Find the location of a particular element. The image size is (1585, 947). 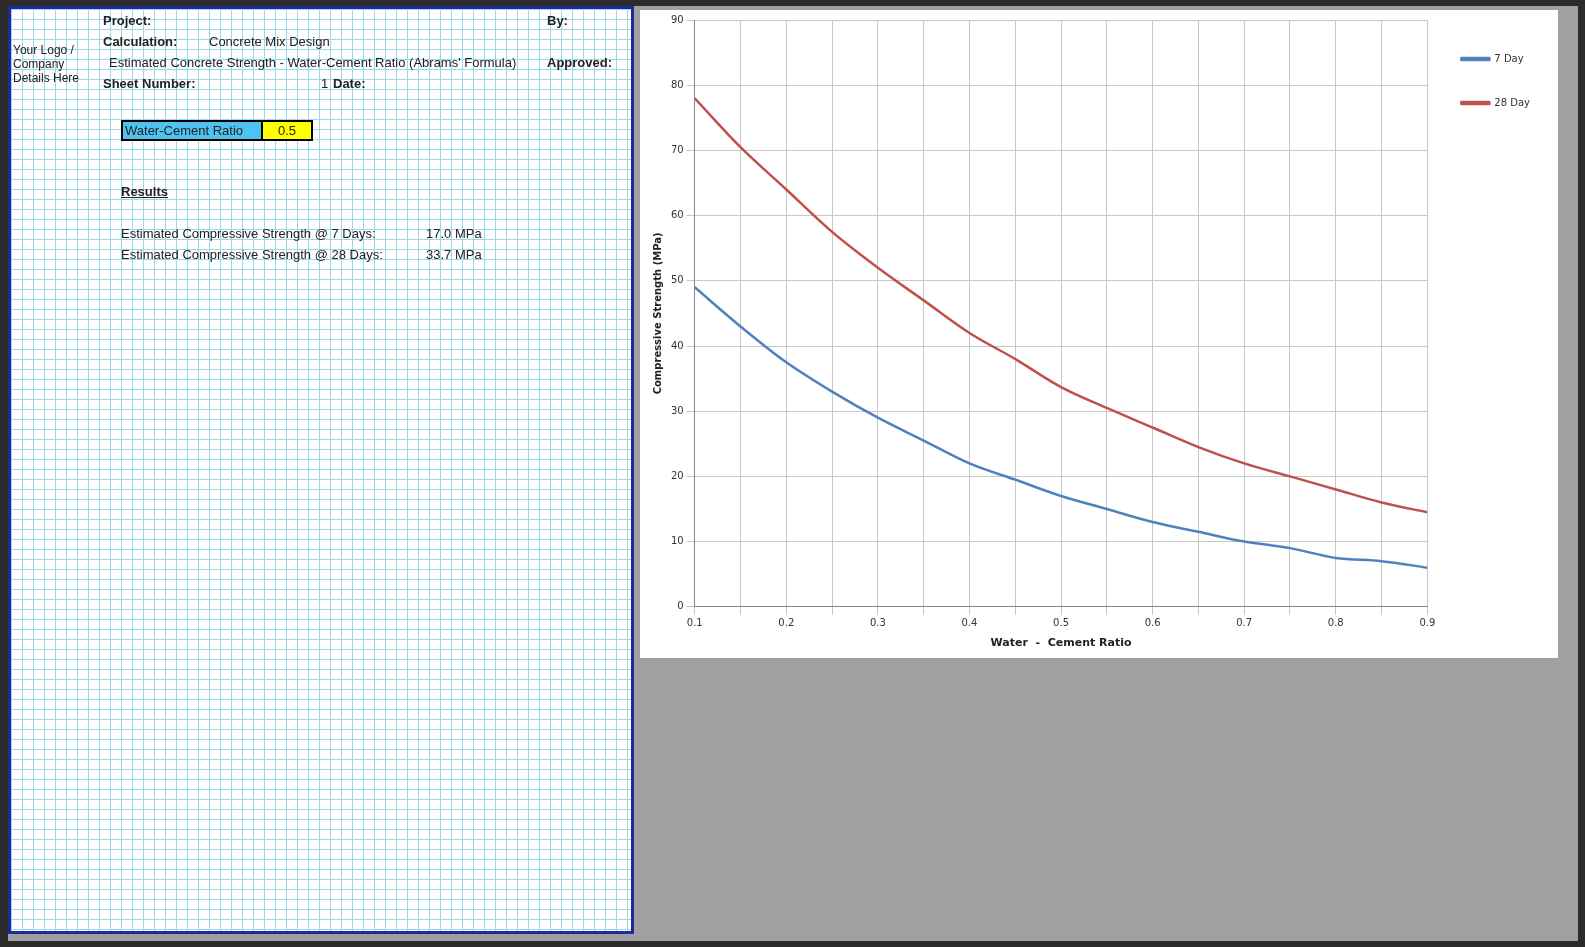

x-tick-label: 0.7 is located at coordinates (1244, 623).